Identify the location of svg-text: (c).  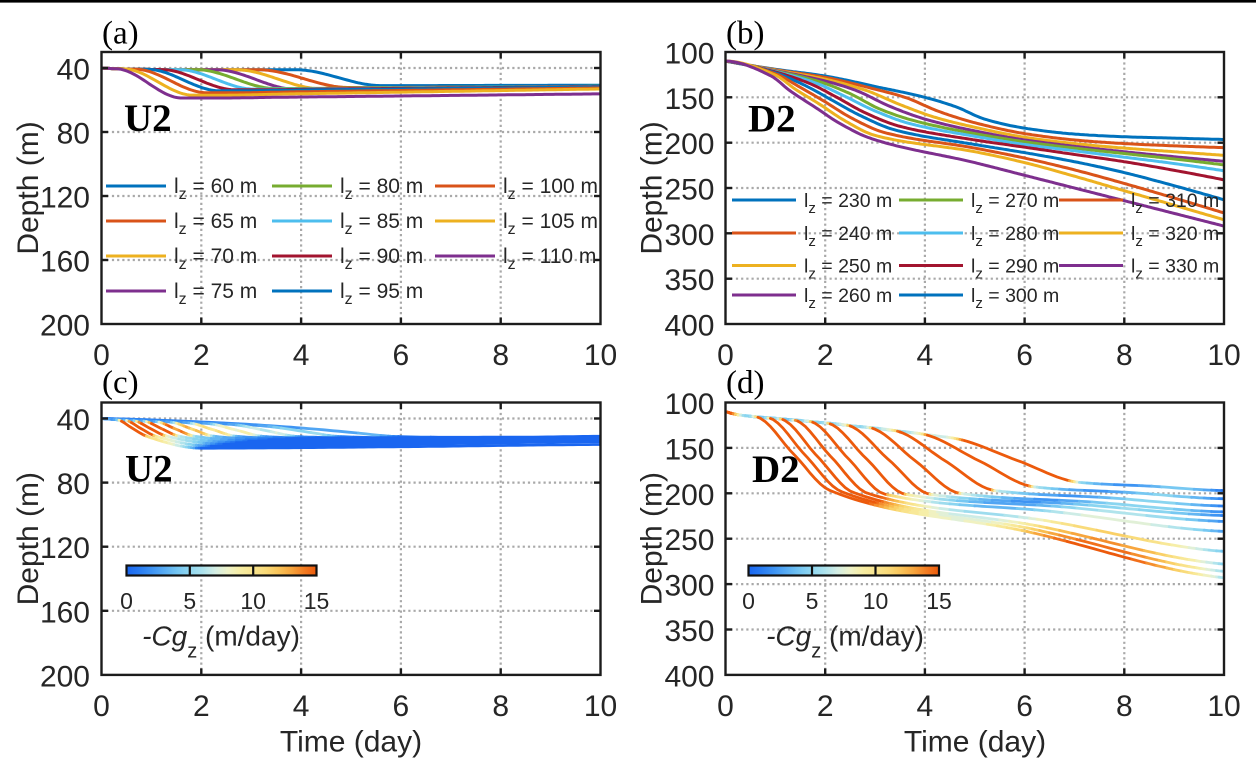
(120, 383).